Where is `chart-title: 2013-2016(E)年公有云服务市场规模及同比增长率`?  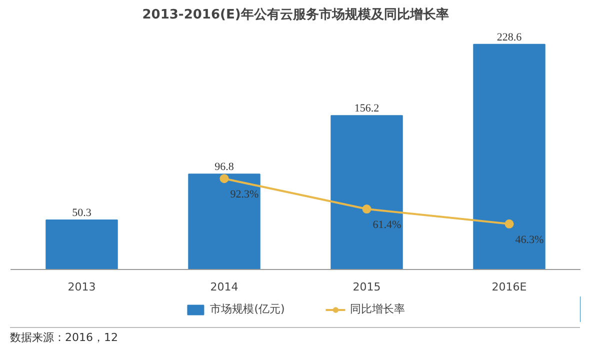
chart-title: 2013-2016(E)年公有云服务市场规模及同比增长率 is located at coordinates (295, 14).